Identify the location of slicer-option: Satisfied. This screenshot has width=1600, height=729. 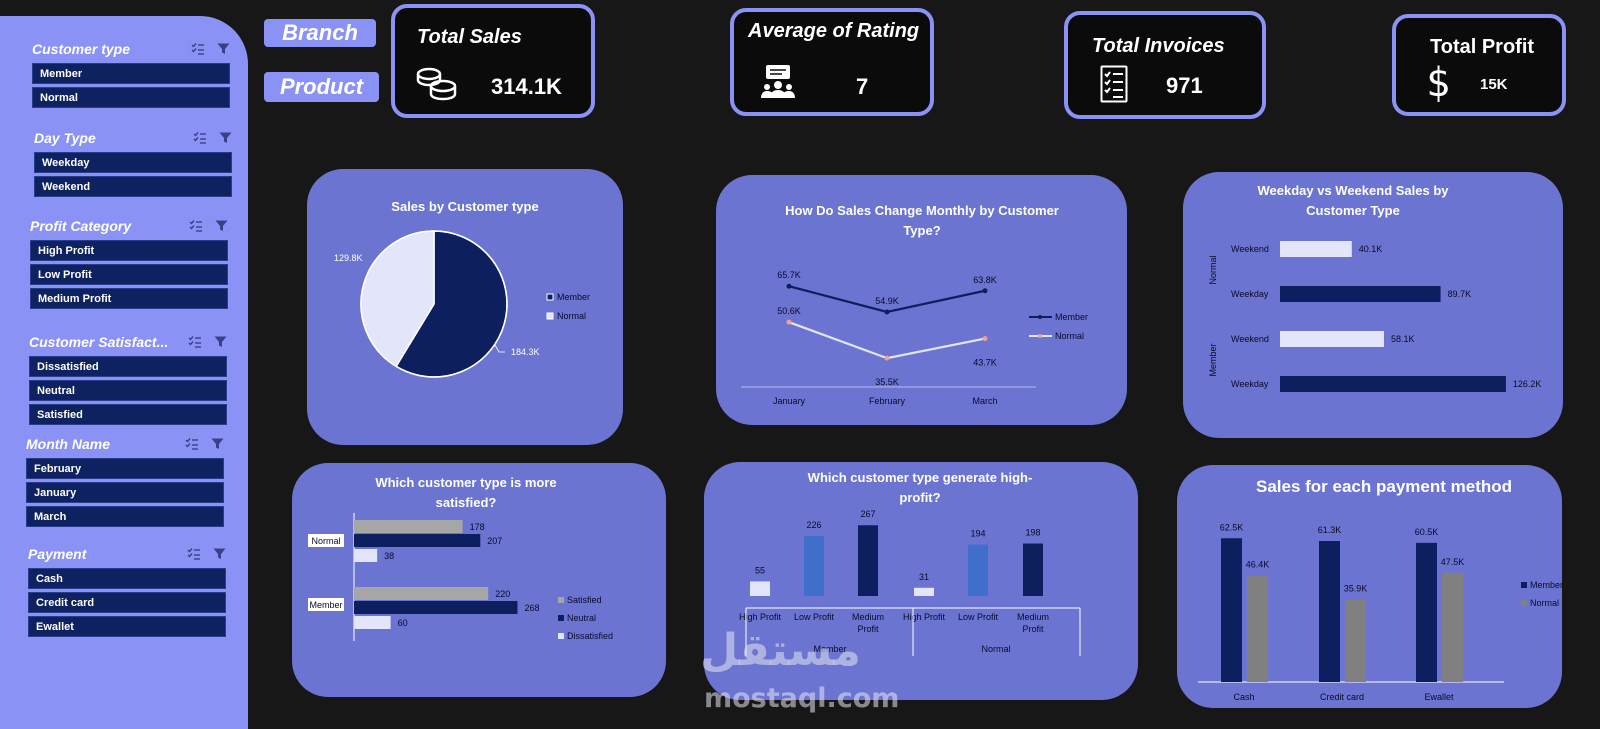
(128, 414).